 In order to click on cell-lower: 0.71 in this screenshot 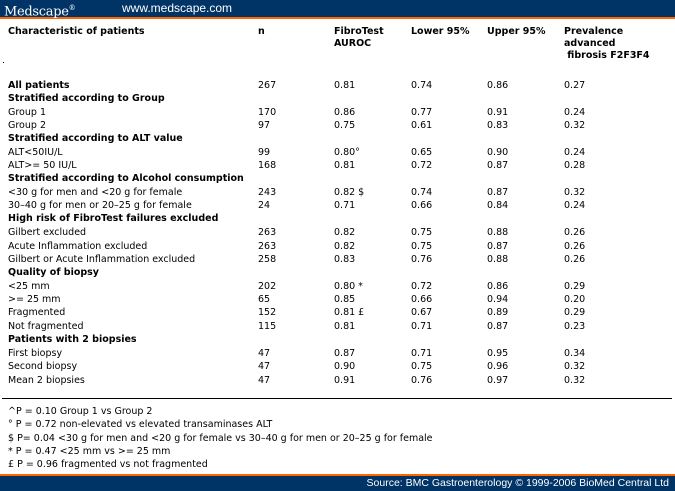, I will do `click(422, 326)`.